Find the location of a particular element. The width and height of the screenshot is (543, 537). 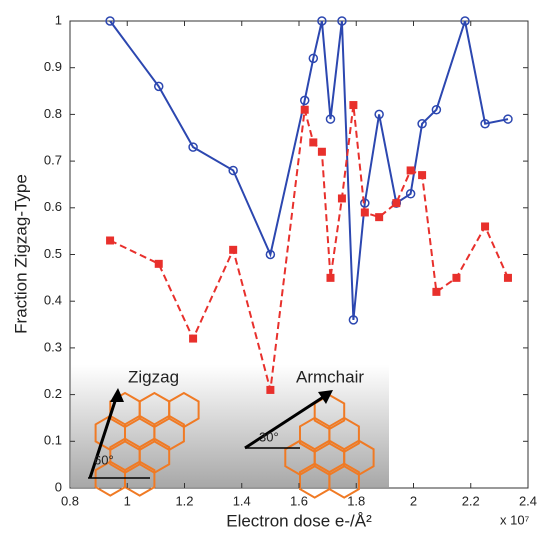

x-tick-label: 1.4 is located at coordinates (242, 500).